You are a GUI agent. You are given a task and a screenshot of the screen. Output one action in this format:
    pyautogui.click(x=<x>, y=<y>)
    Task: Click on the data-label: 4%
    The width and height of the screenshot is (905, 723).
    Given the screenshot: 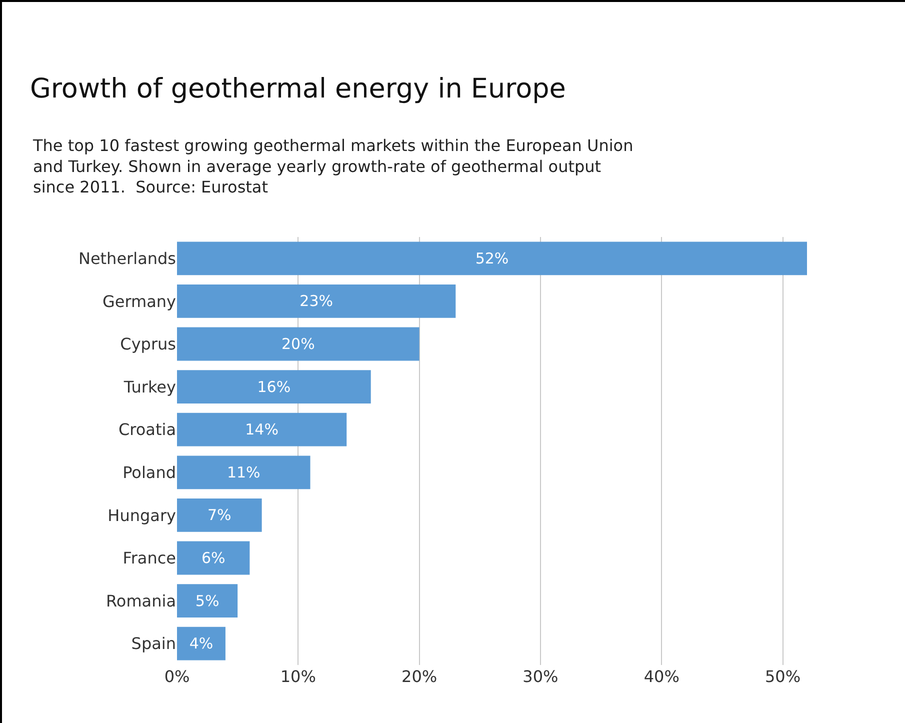 What is the action you would take?
    pyautogui.click(x=201, y=643)
    